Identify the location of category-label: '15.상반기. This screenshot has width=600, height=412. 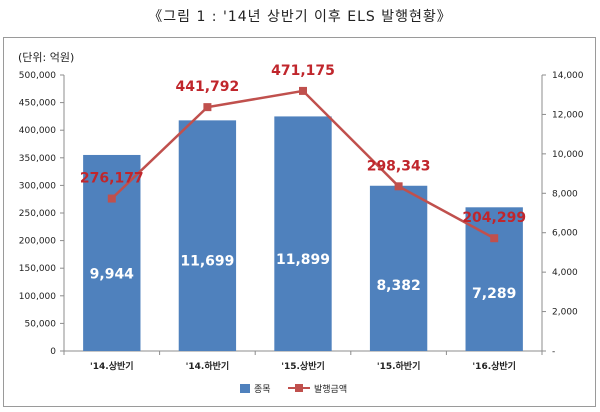
(303, 366).